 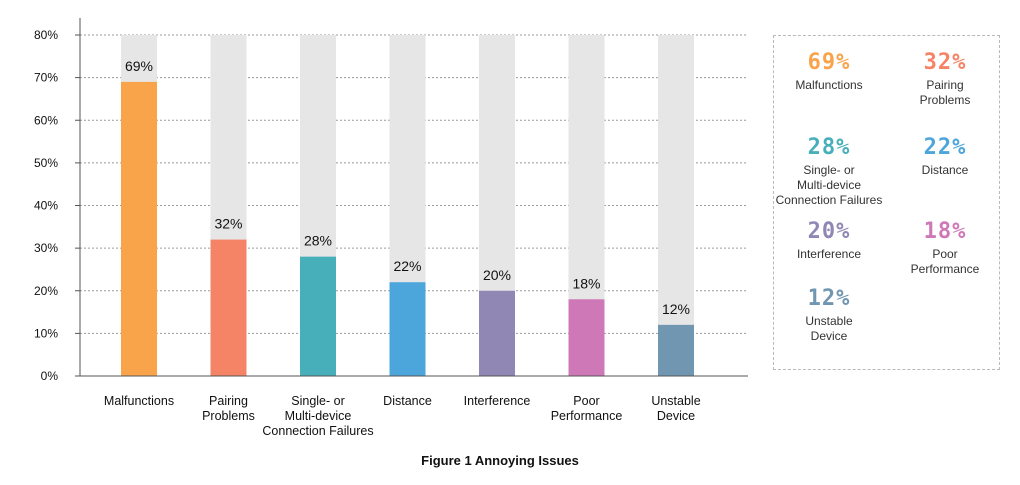 What do you see at coordinates (945, 231) in the screenshot?
I see `legend-percent: 18%` at bounding box center [945, 231].